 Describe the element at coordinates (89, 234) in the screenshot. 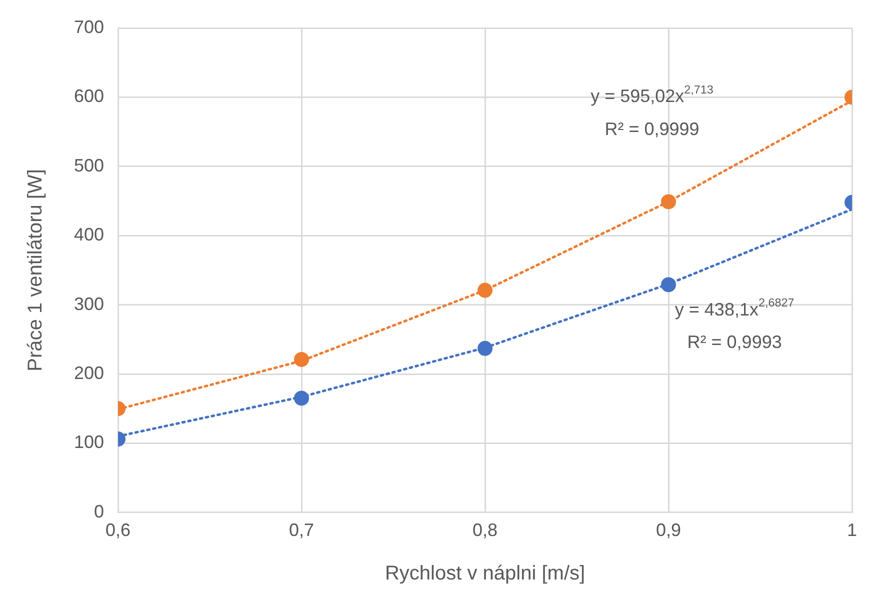

I see `y-tick-label: 400` at that location.